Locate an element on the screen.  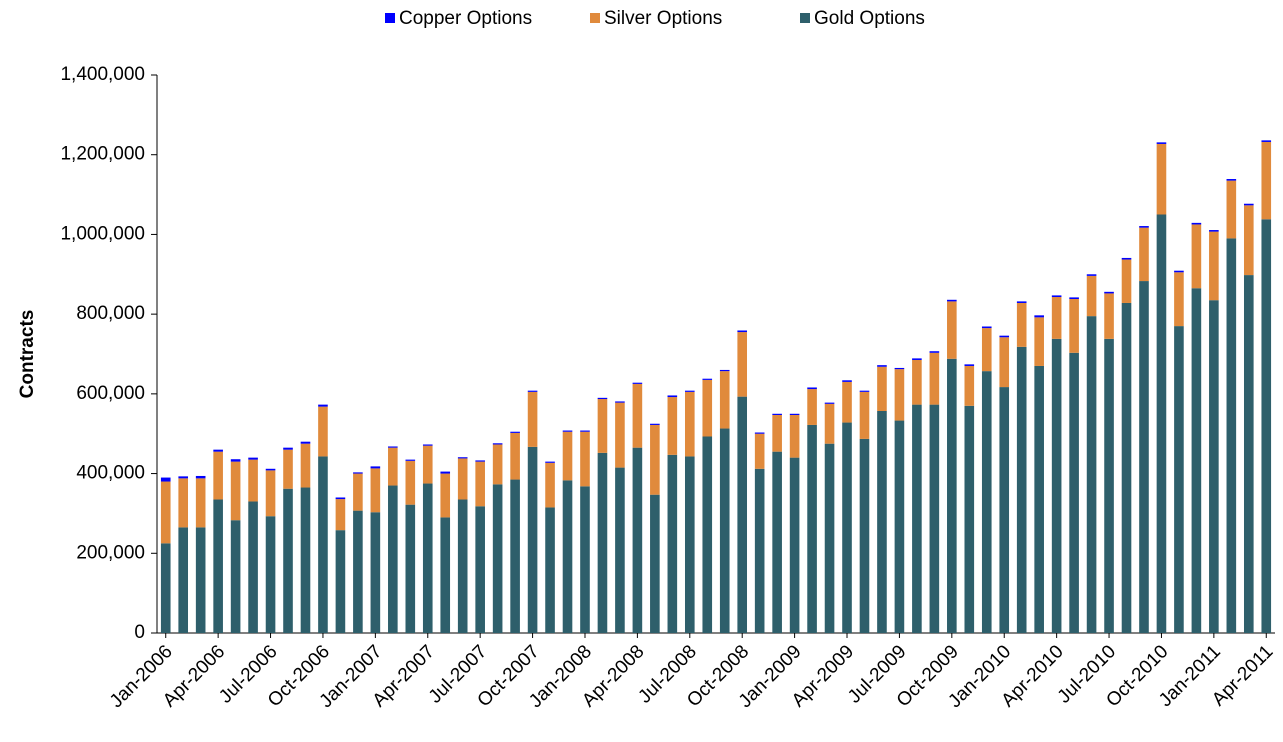
y-tick-label: 800,000 is located at coordinates (110, 313).